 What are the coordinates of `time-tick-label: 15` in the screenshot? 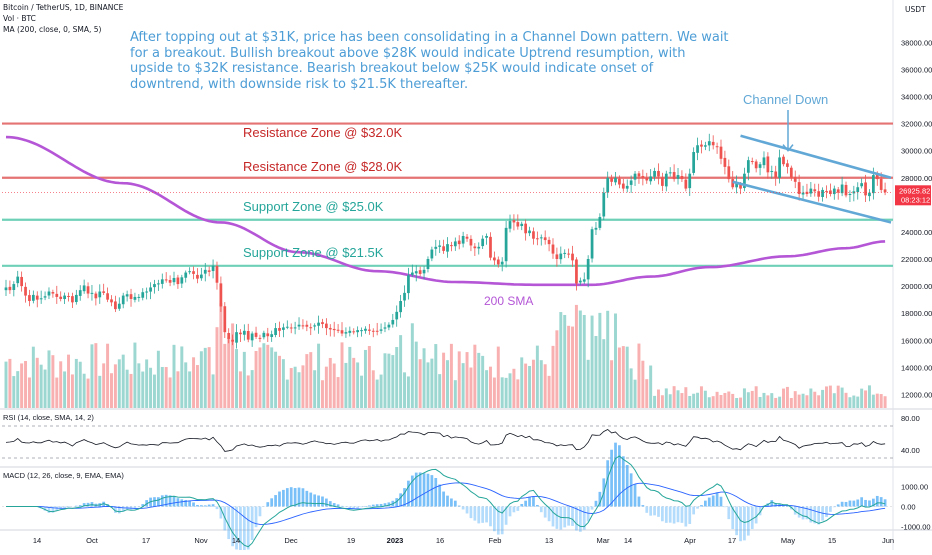 It's located at (832, 540).